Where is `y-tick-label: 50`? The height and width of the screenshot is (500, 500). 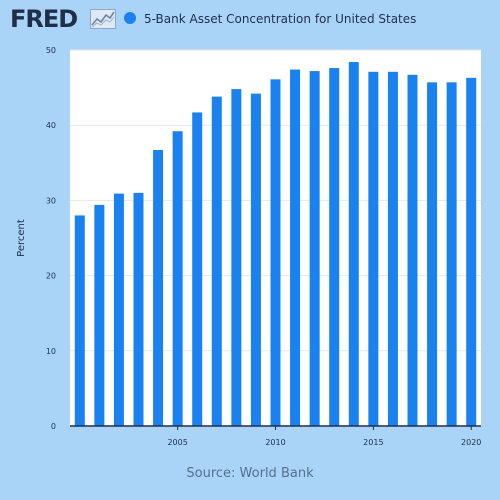 y-tick-label: 50 is located at coordinates (51, 50).